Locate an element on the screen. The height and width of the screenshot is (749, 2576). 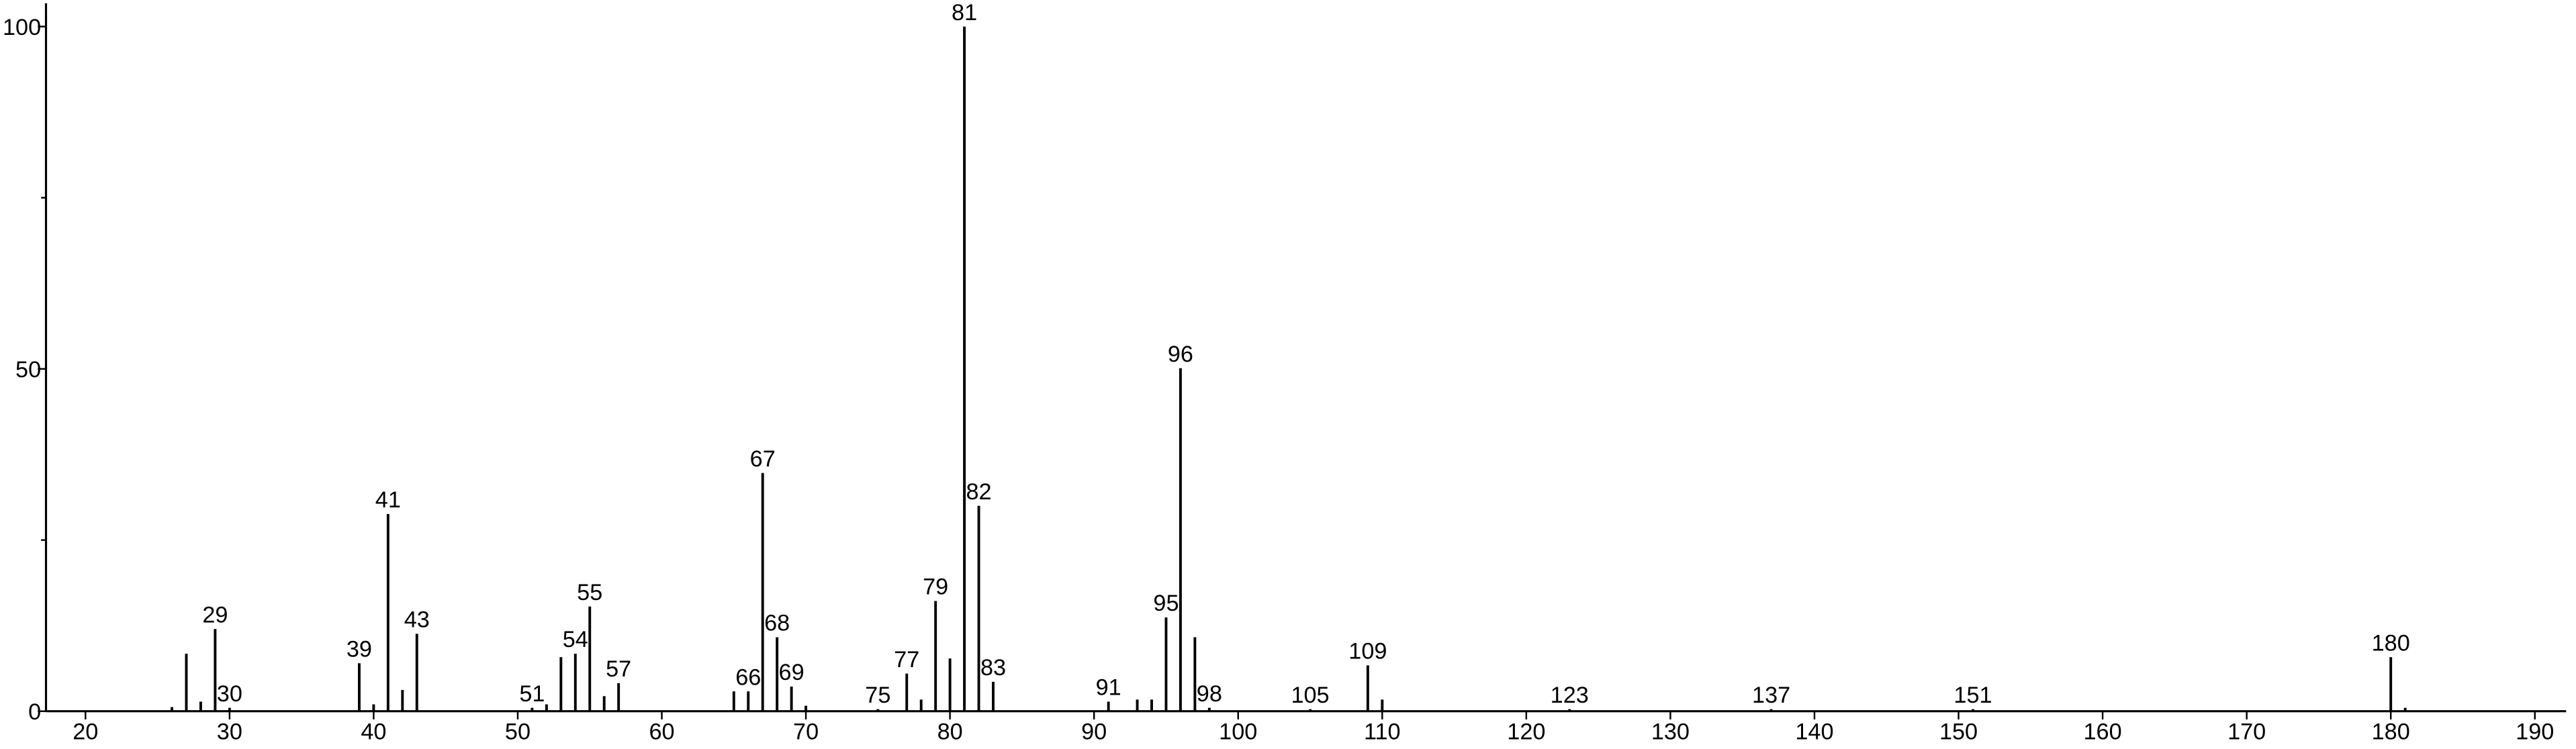
x-tick-label: 90 is located at coordinates (1094, 732).